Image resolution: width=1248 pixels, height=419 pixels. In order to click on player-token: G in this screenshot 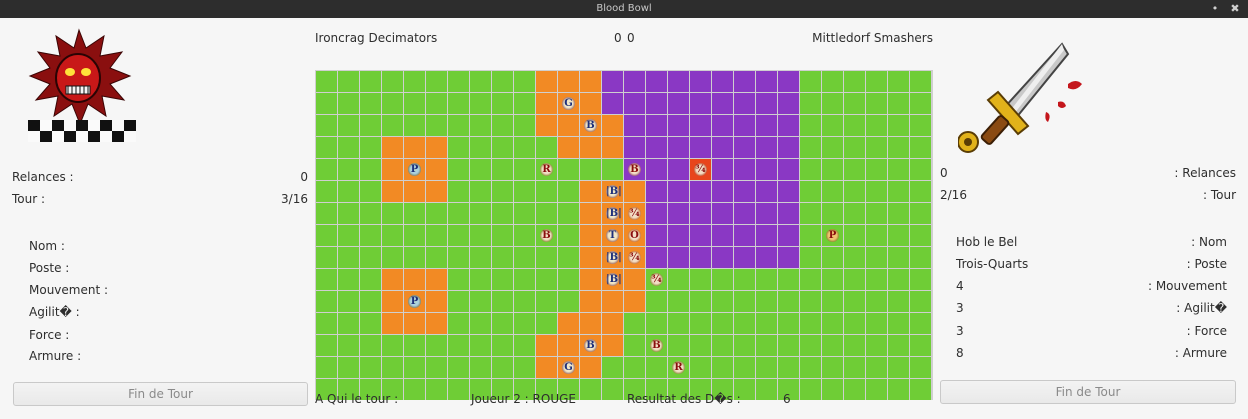, I will do `click(568, 367)`.